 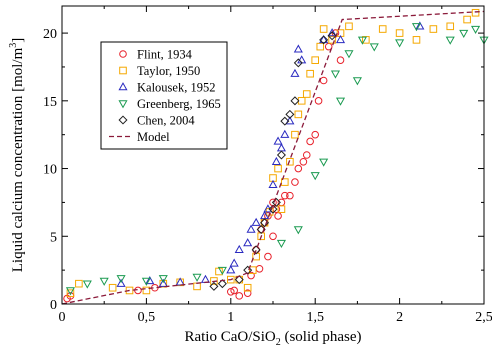 I want to click on x-axis-title: Ratio CaO/SiO2 (solid phase), so click(x=272, y=338).